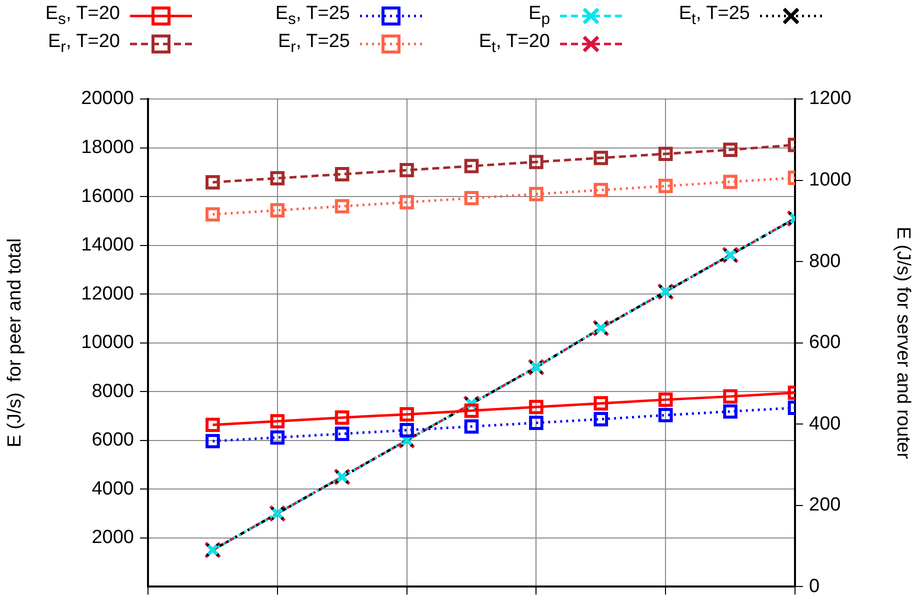 This screenshot has height=604, width=918. Describe the element at coordinates (825, 343) in the screenshot. I see `y2-tick-label: 600` at that location.